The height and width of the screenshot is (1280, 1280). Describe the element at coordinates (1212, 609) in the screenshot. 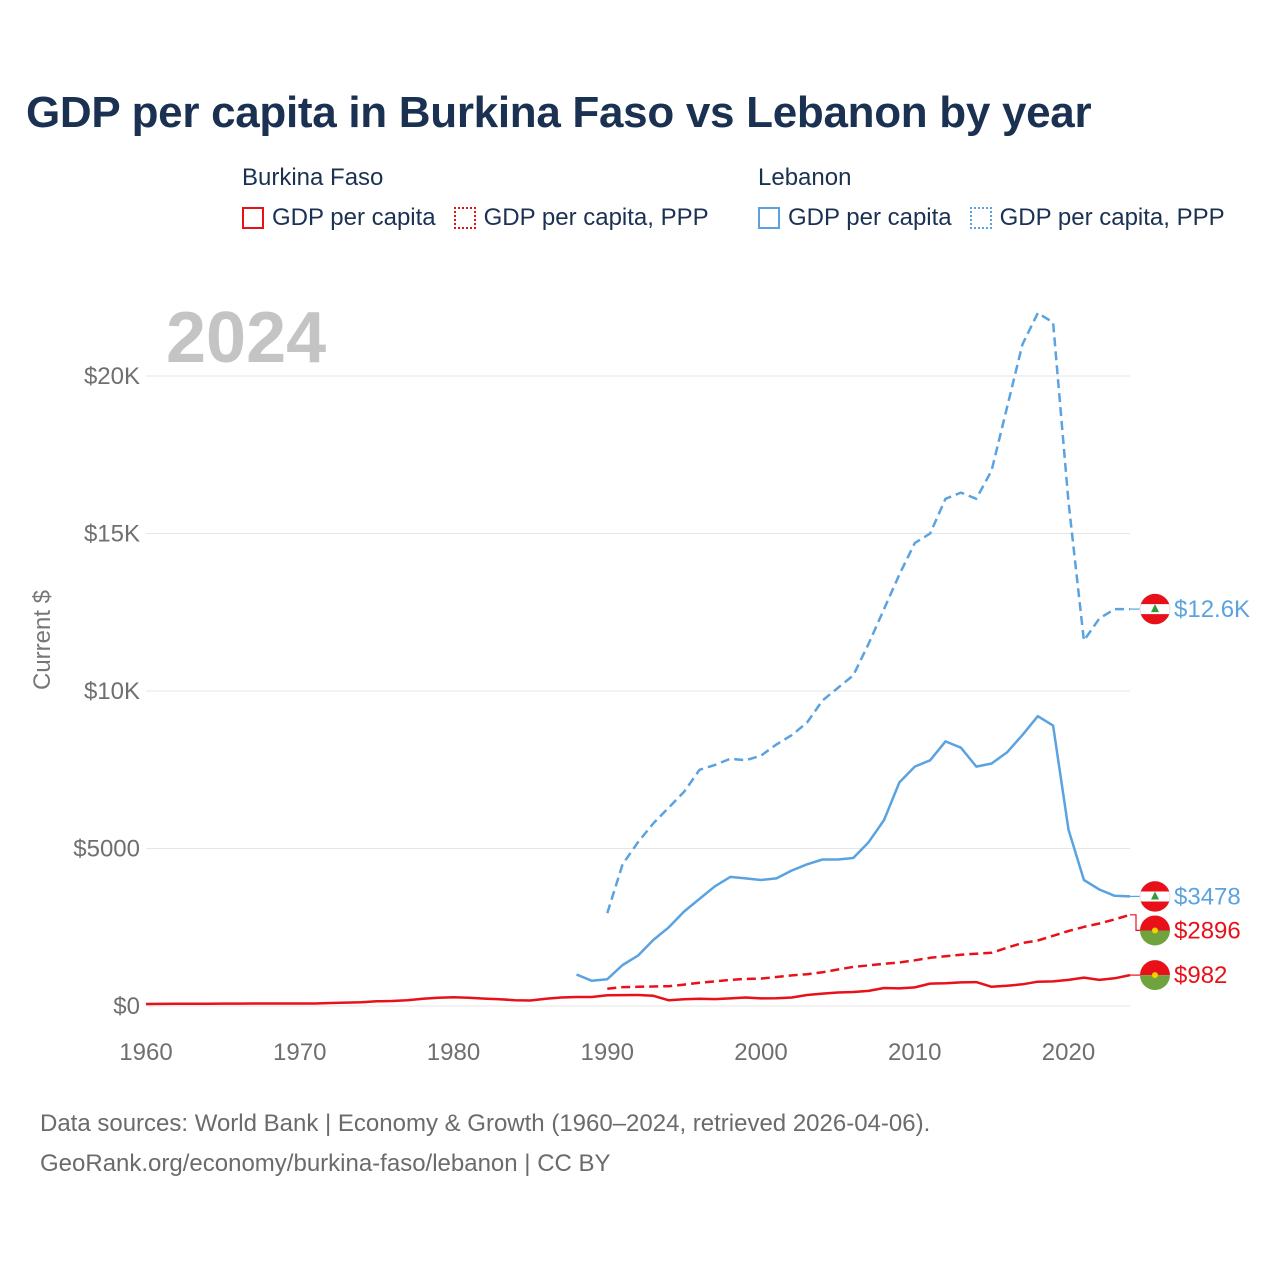

I see `end-value-label: $12.6K` at that location.